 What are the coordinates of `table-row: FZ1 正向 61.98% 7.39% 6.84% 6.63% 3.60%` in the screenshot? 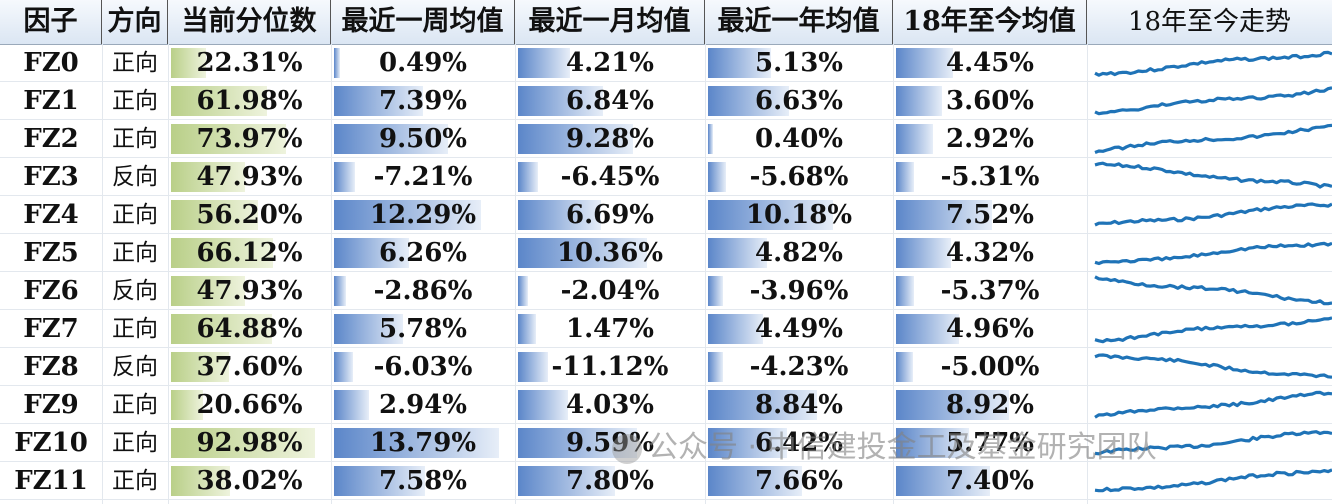 It's located at (666, 101).